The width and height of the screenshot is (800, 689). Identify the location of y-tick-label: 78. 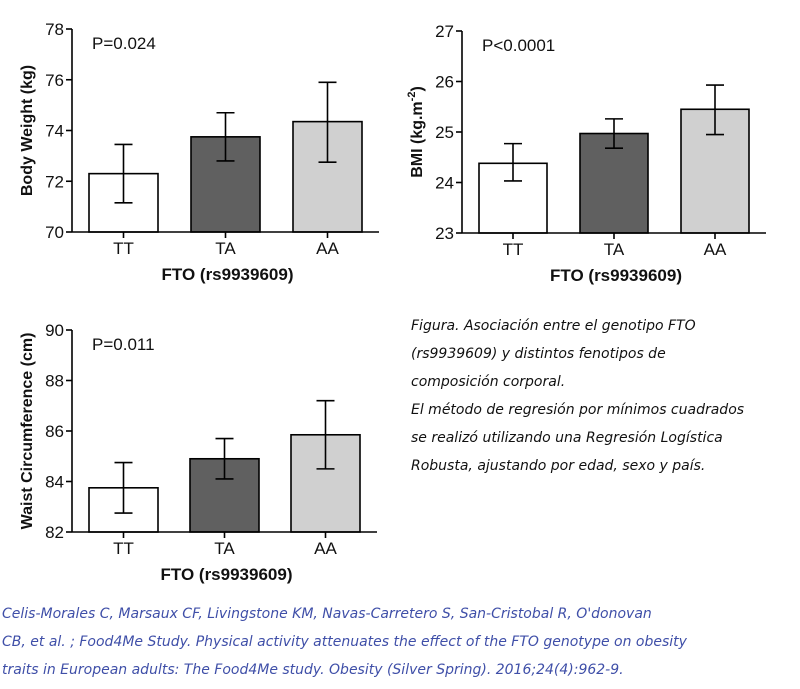
(54, 29).